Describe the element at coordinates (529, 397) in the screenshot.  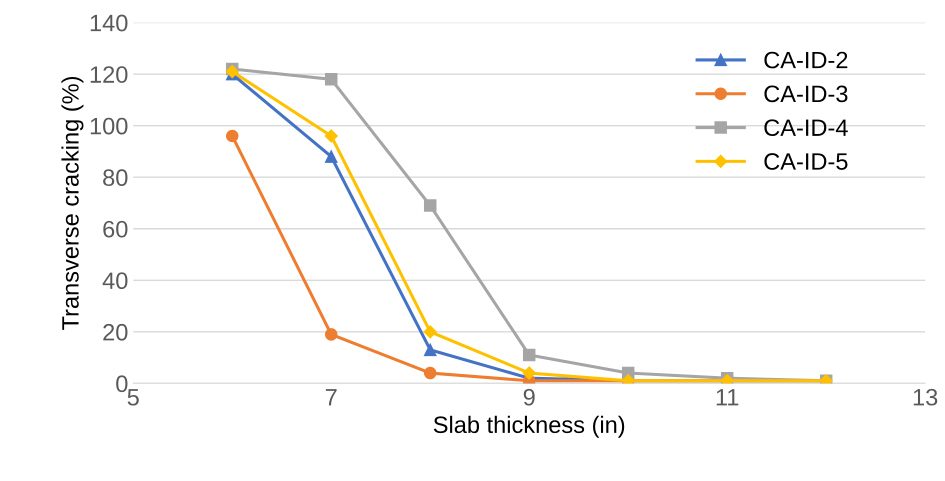
I see `x-tick-label: 9` at that location.